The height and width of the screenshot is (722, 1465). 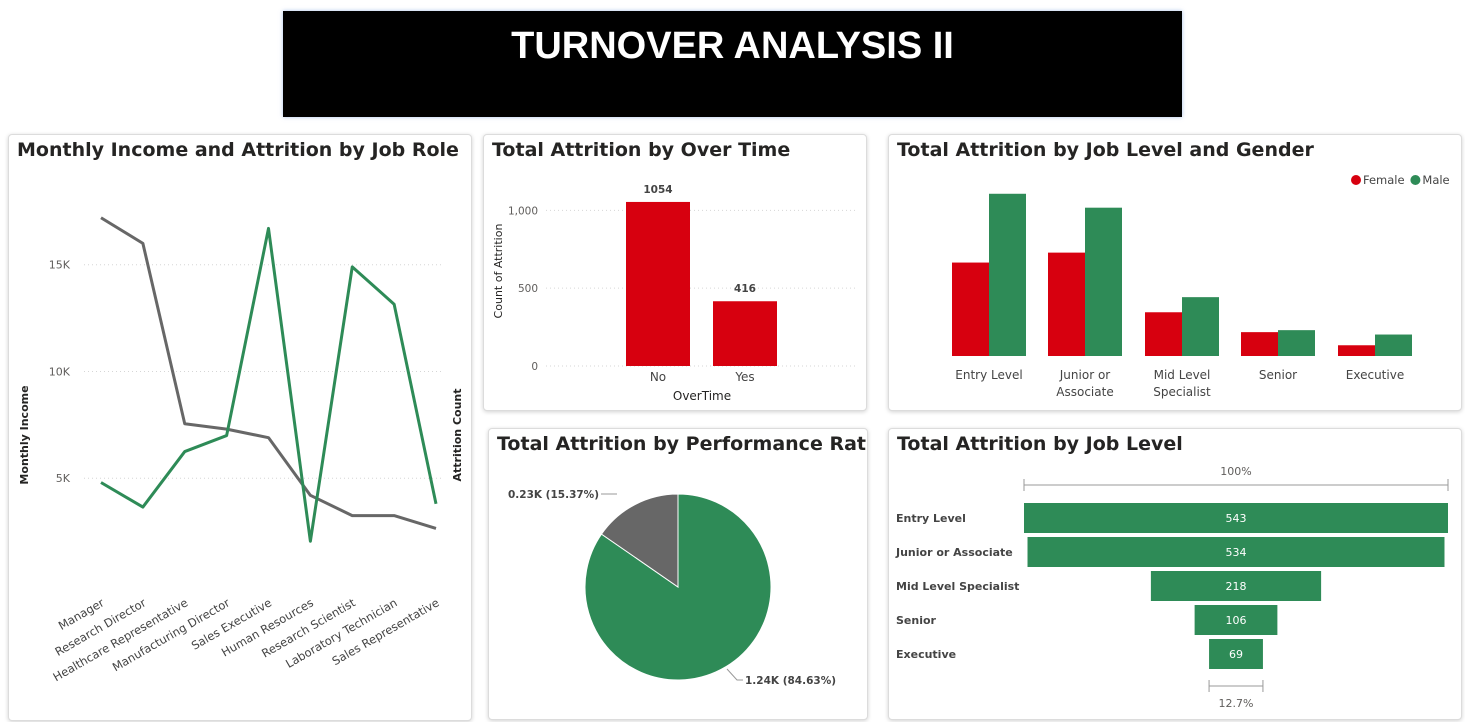 I want to click on overtime-x-tick: Yes, so click(x=744, y=377).